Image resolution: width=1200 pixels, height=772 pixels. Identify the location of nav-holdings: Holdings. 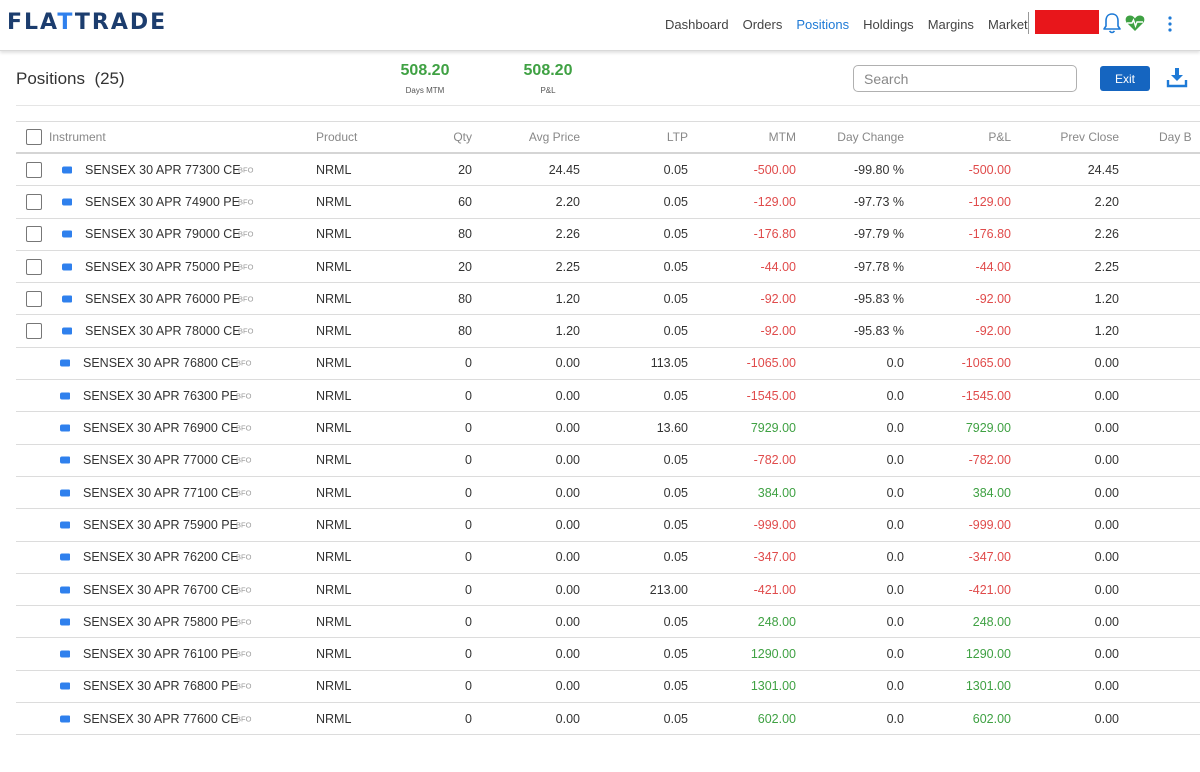
(888, 24).